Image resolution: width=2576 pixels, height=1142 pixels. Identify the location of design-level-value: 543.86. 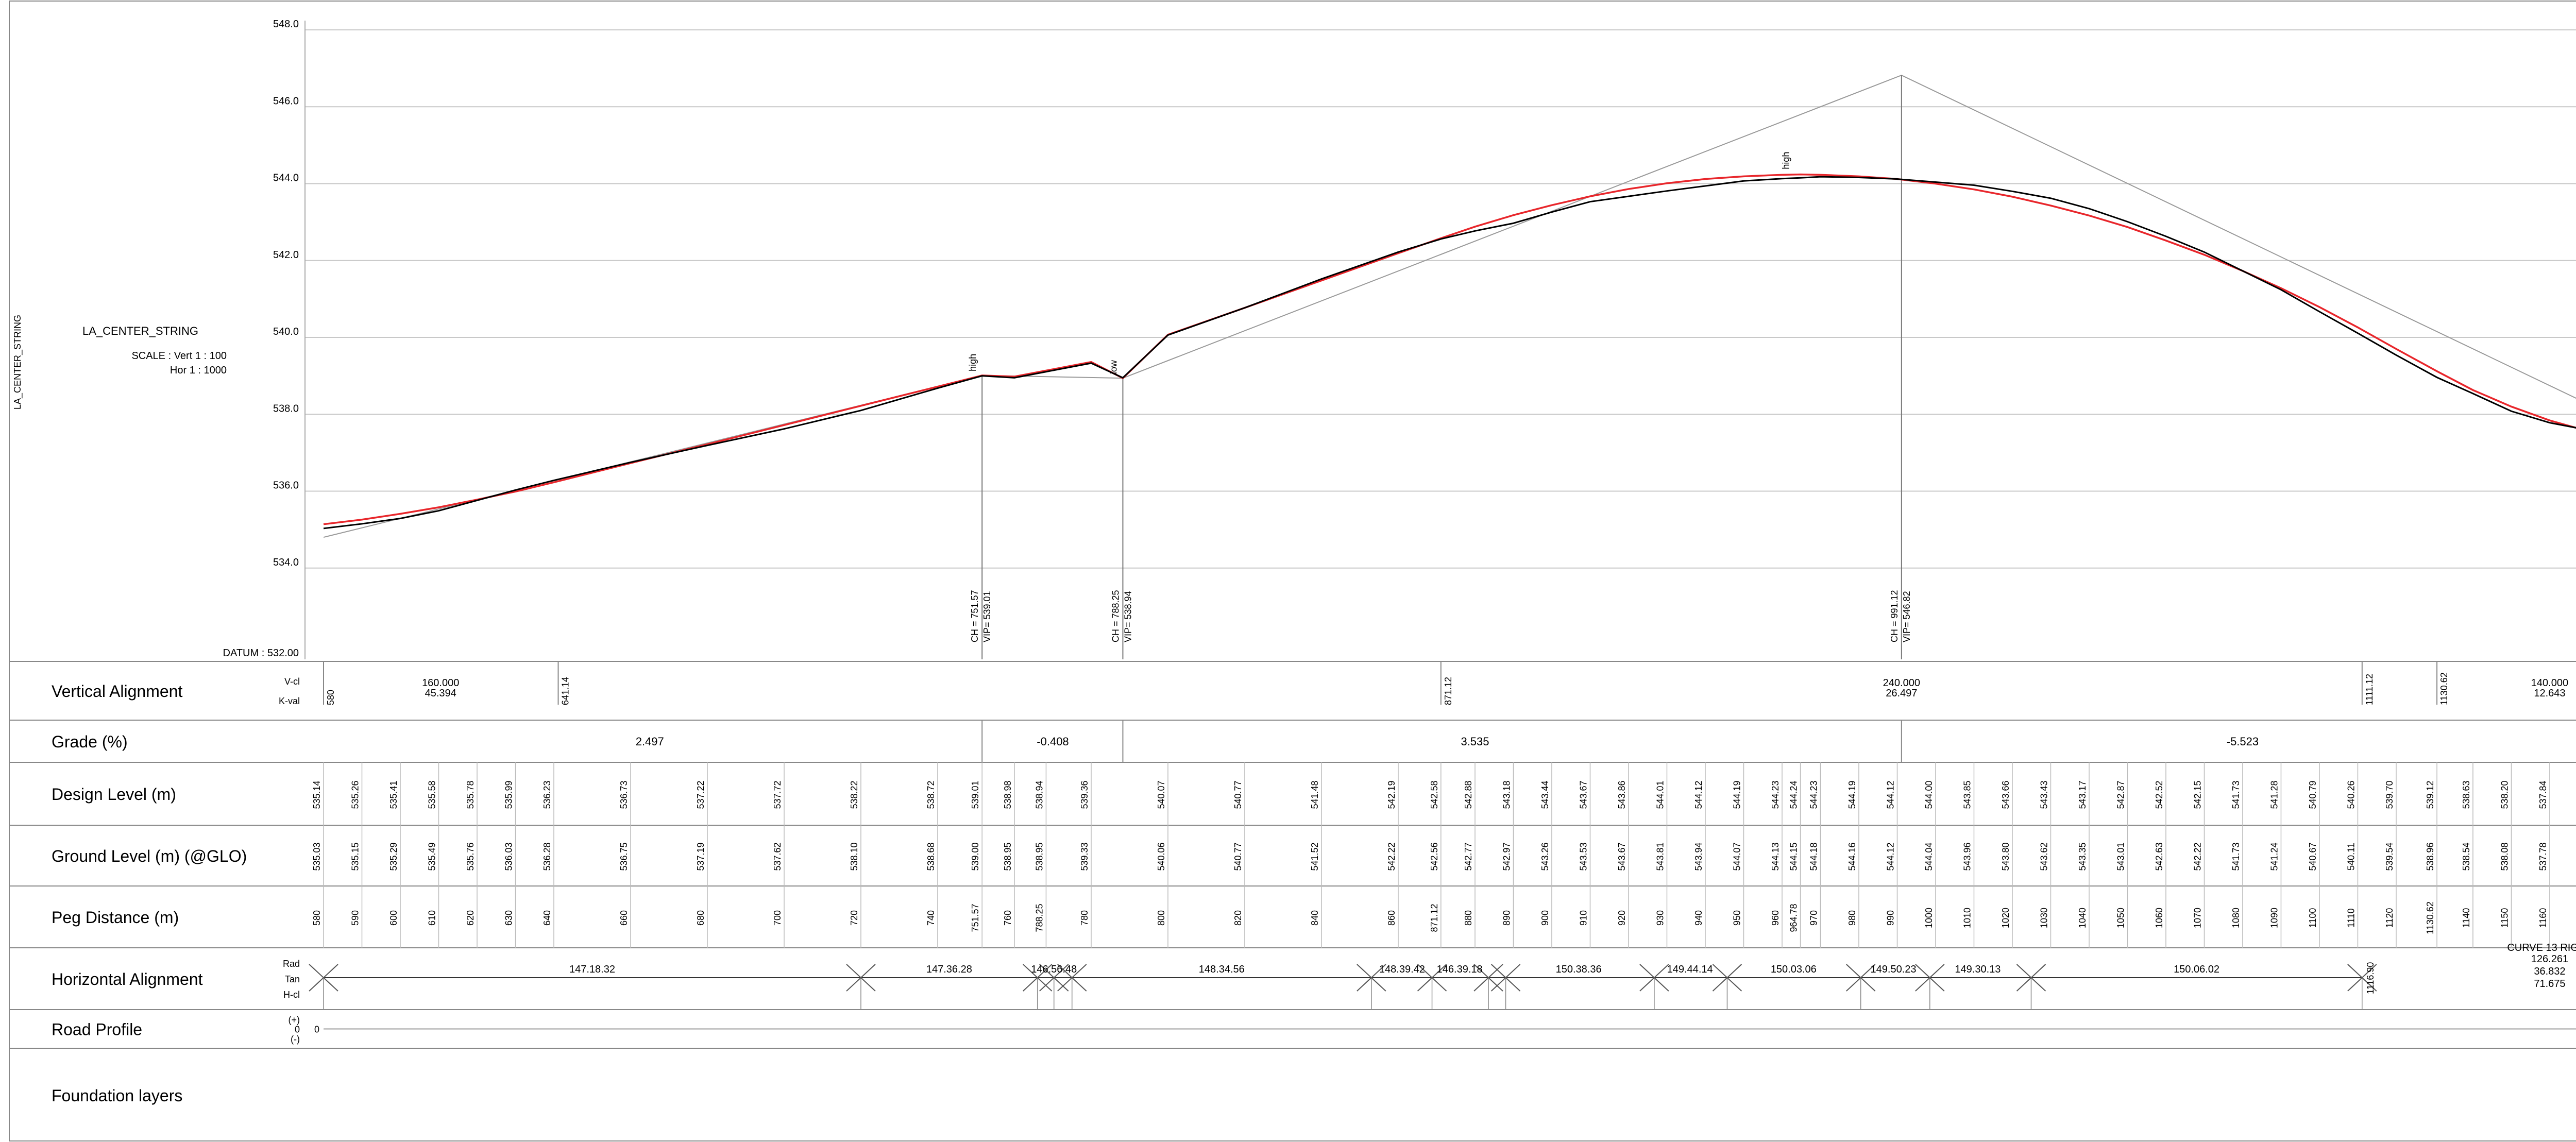
(1622, 794).